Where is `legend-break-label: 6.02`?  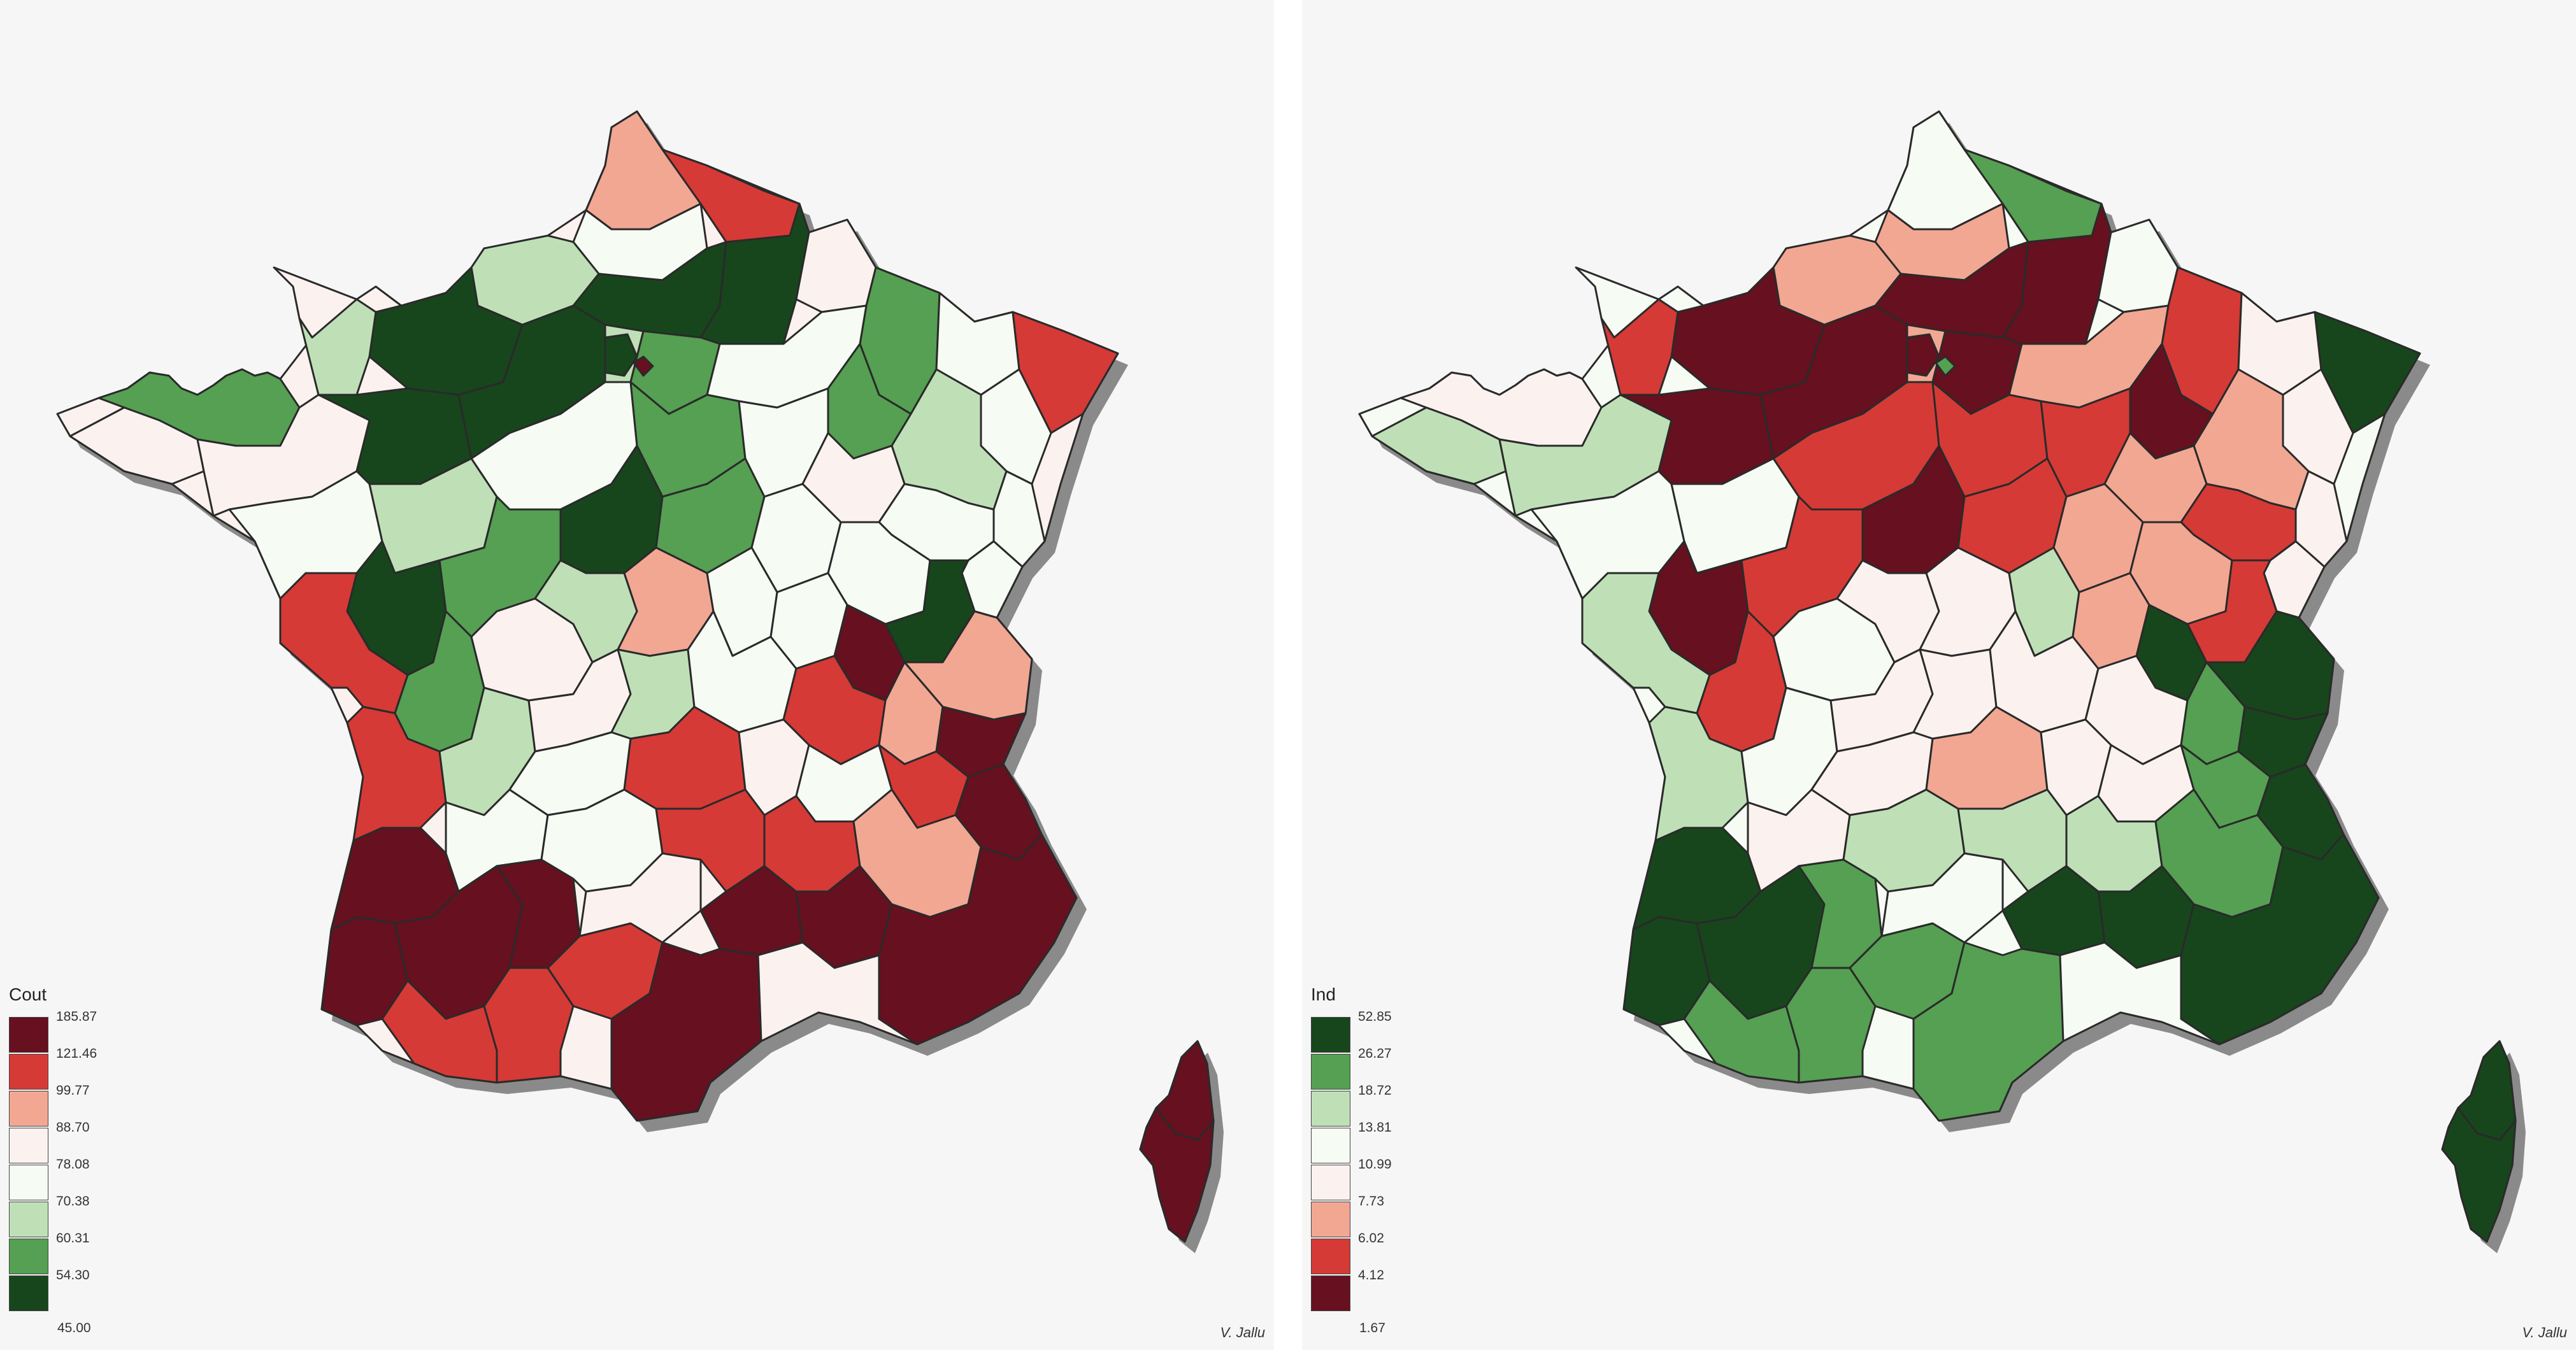 legend-break-label: 6.02 is located at coordinates (1371, 1238).